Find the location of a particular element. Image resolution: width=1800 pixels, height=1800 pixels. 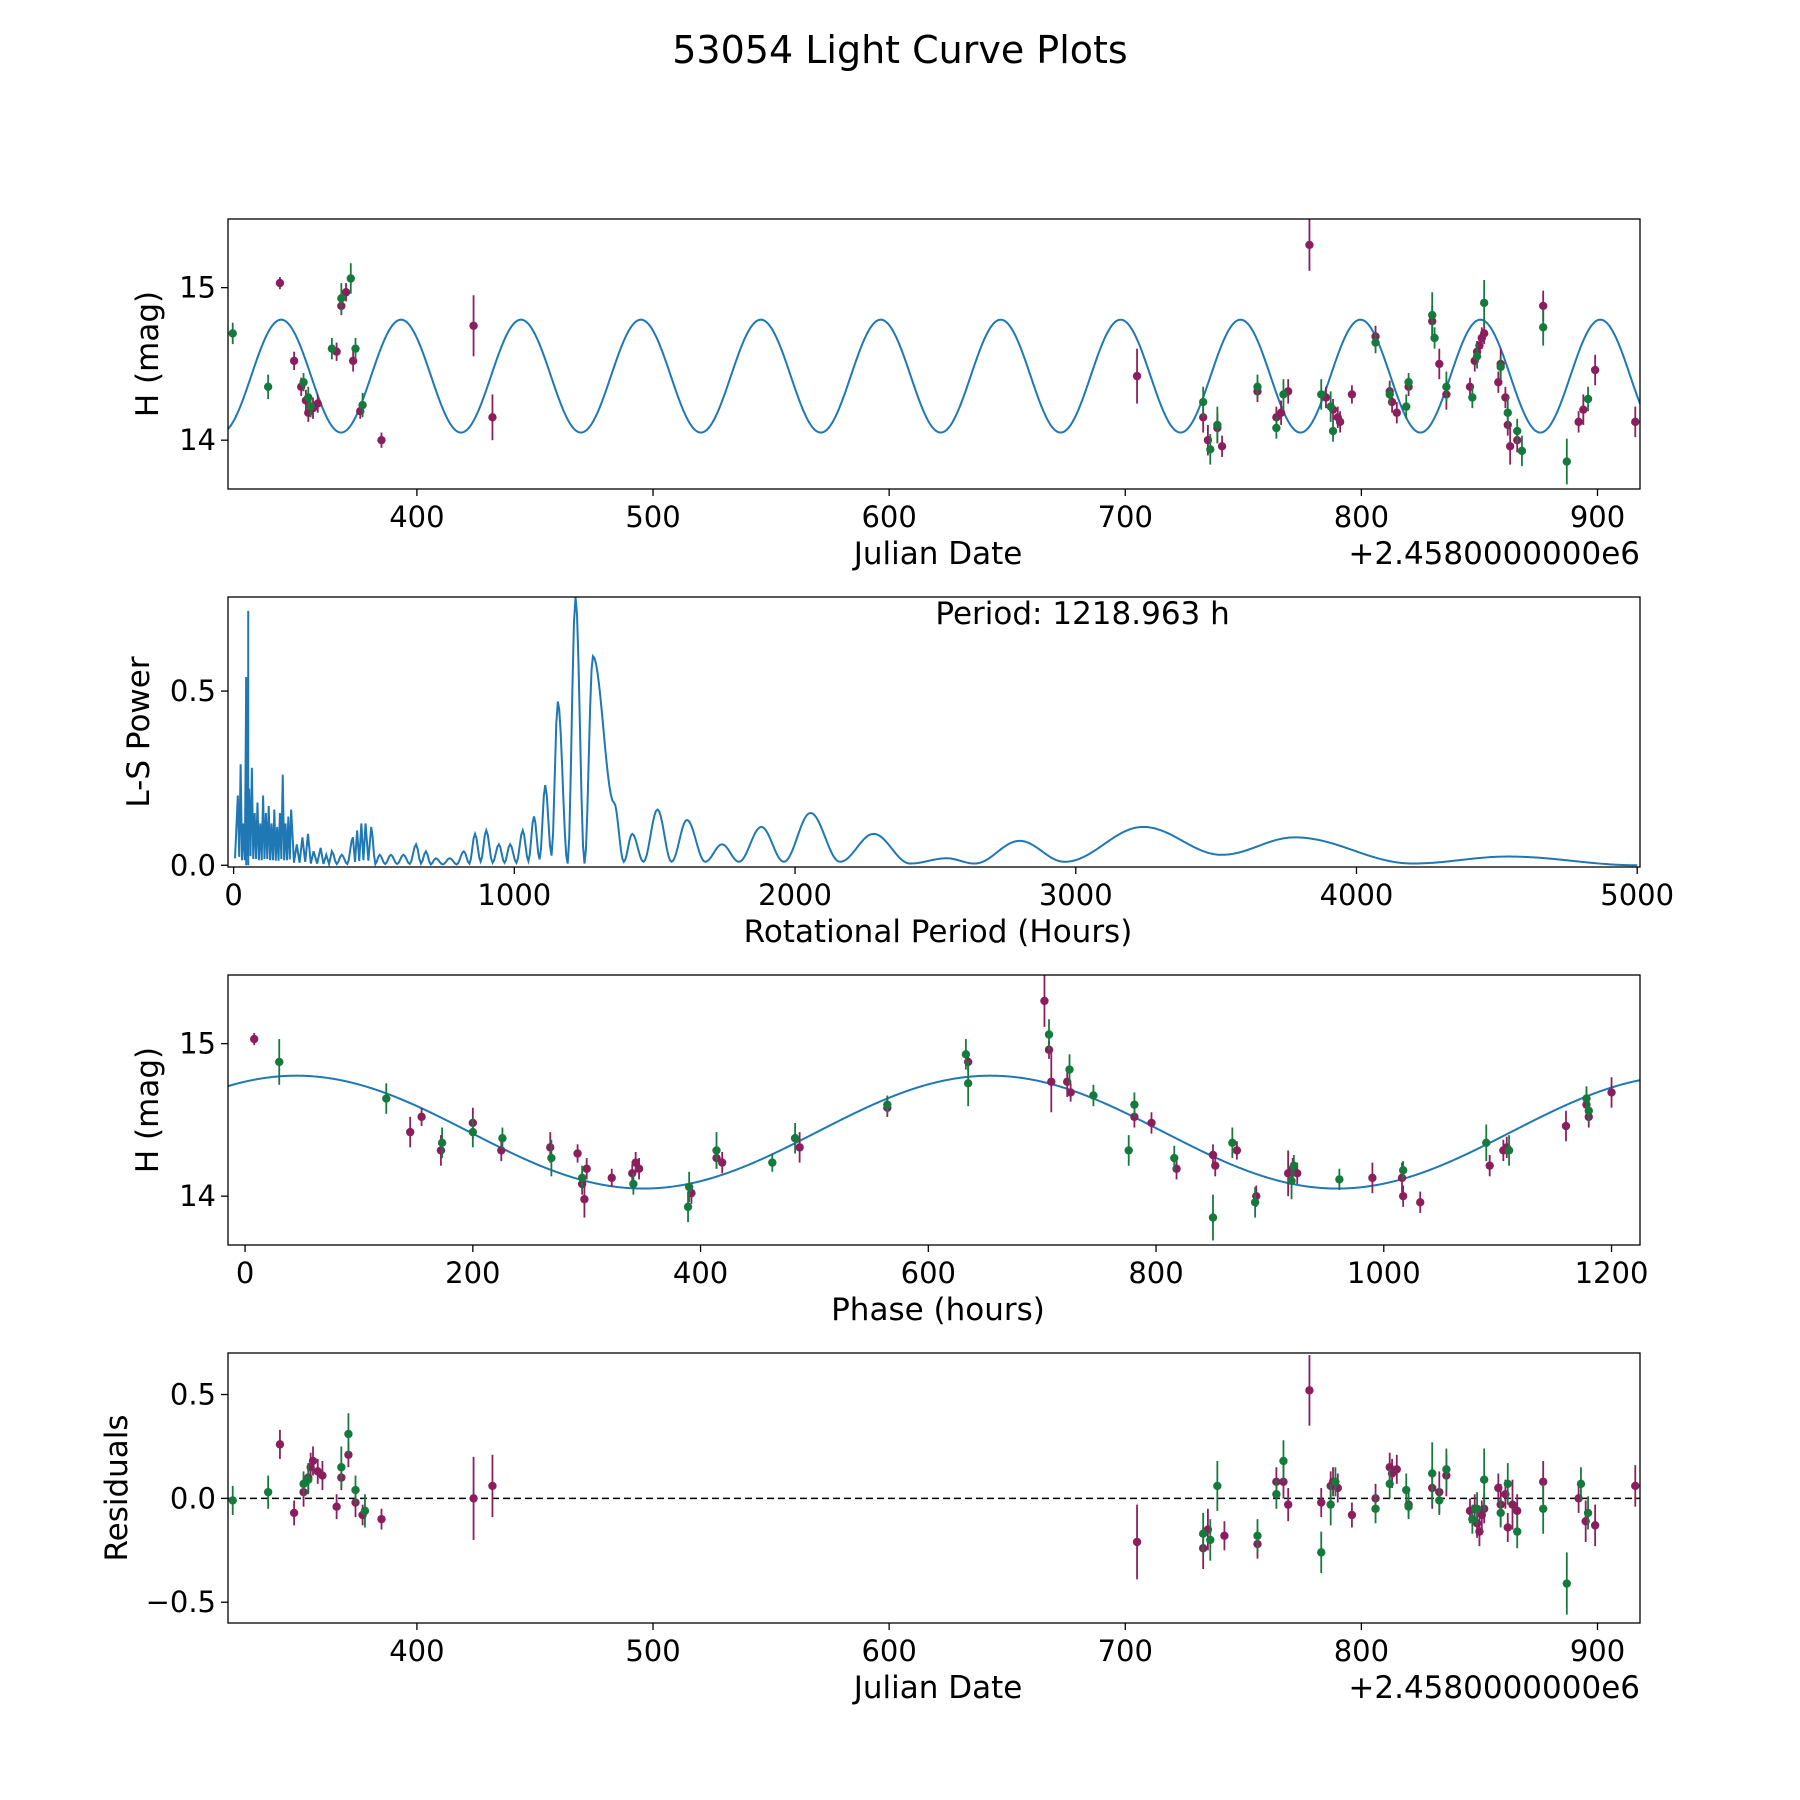

x-tick-label: 400 is located at coordinates (700, 1273).